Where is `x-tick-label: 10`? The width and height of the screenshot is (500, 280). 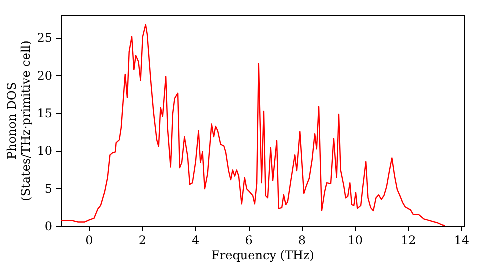 x-tick-label: 10 is located at coordinates (356, 241).